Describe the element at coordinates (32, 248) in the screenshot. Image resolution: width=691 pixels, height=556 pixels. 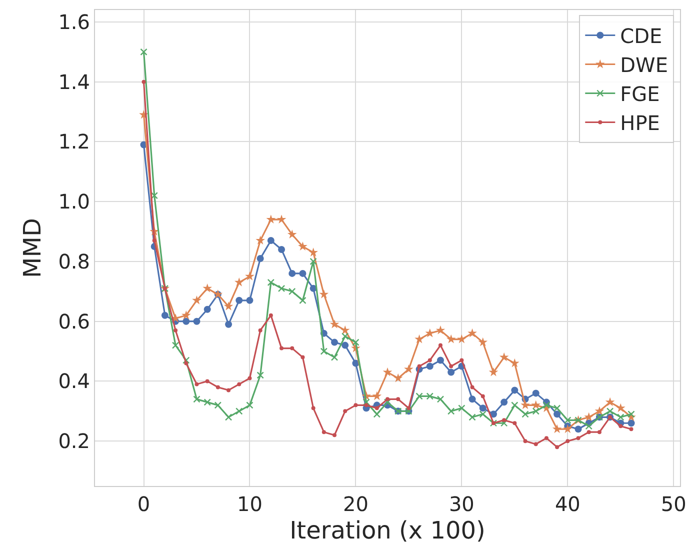
I see `y-axis-title: MMD` at that location.